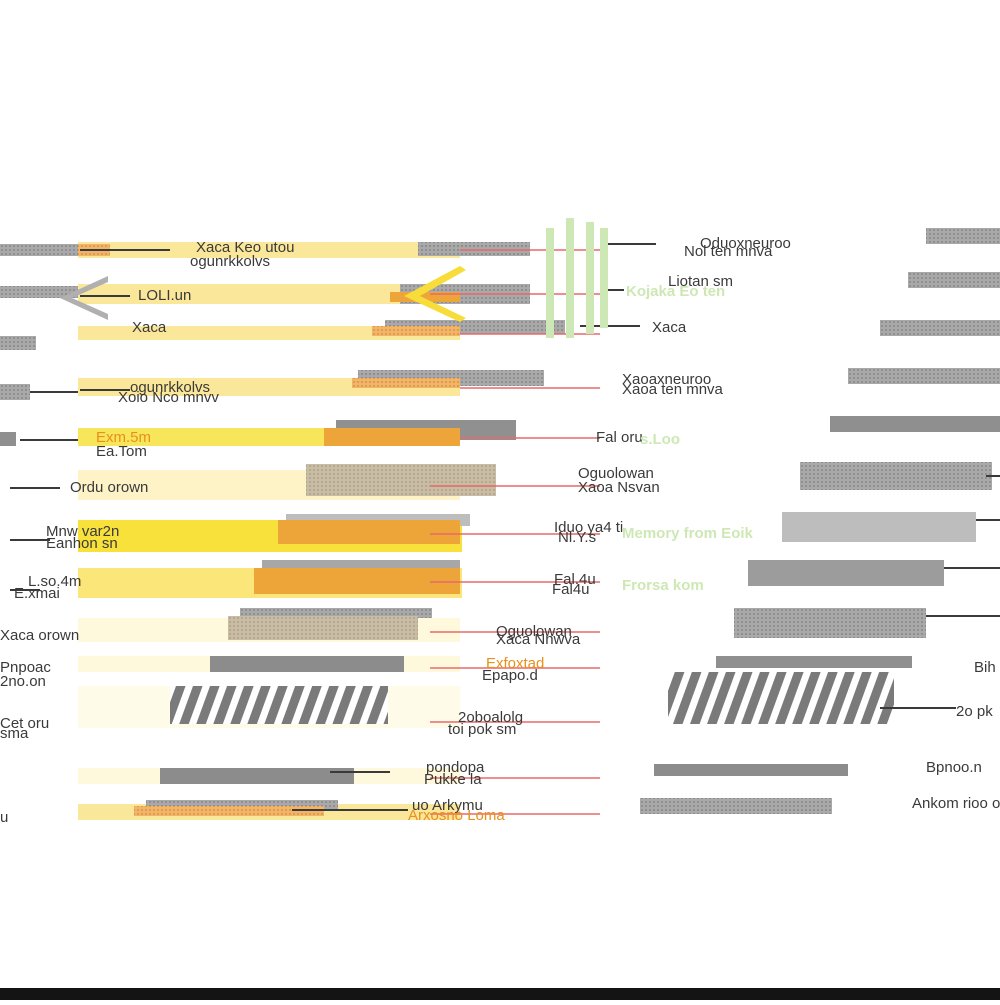 The width and height of the screenshot is (1000, 1005). What do you see at coordinates (245, 247) in the screenshot?
I see `label-top-left-a: Xaca Keo utou` at bounding box center [245, 247].